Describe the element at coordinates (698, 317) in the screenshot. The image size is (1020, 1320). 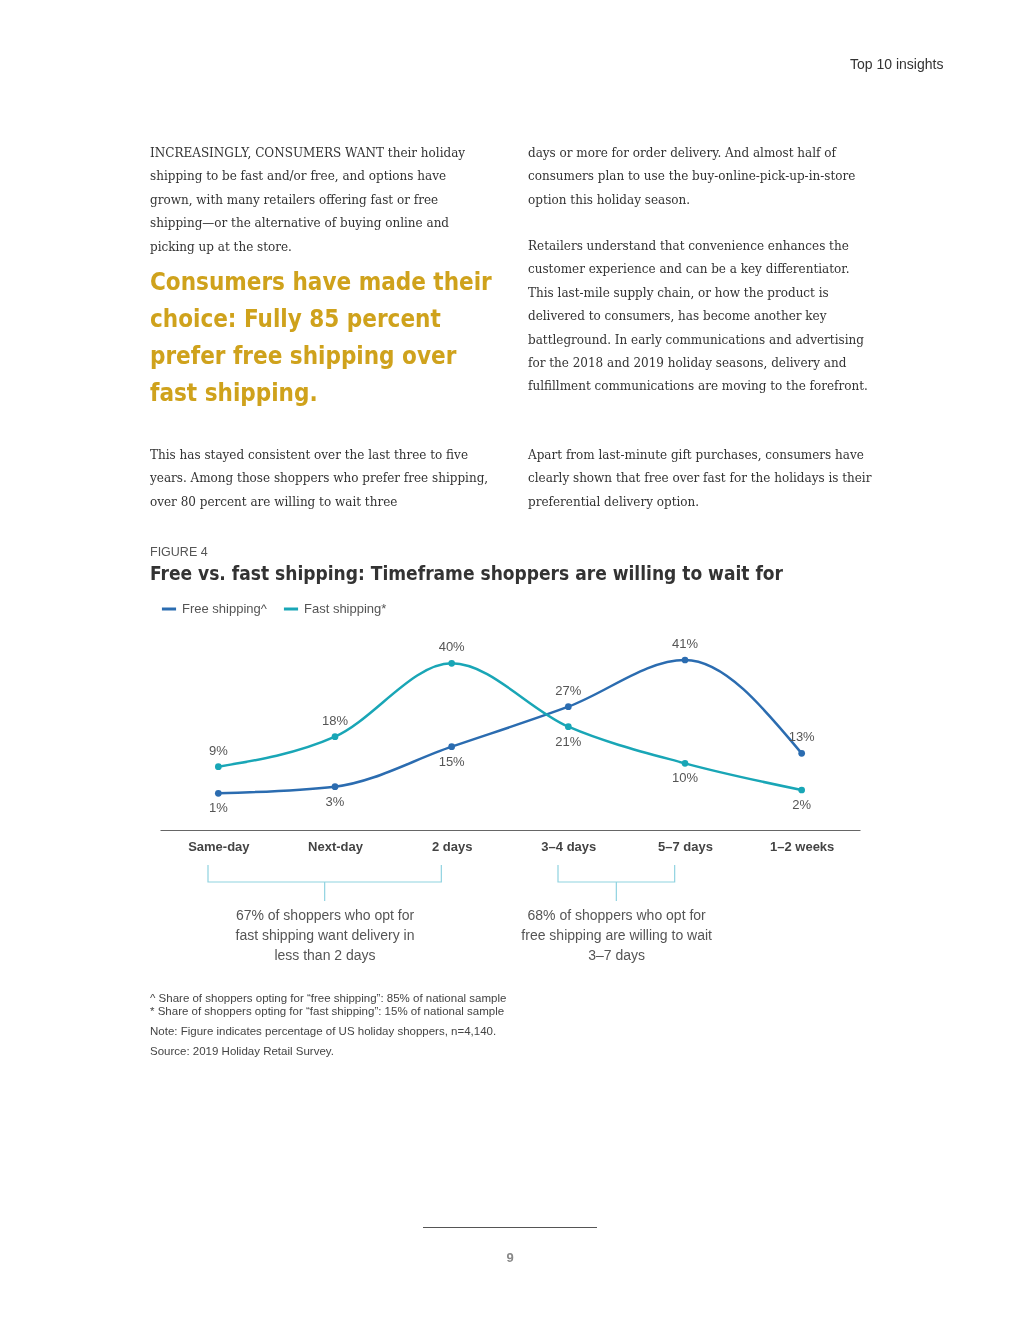
I see `text: Retailers understand that convenience enhances the customer experience and can be a key differentiator. This last-mile supply chain, or how the product is delivered to consumers, has become another key battleground. In early communications and advertising for the 2018 and 2019 holiday seasons, delivery and fulfillment communications are moving to the forefront.` at that location.